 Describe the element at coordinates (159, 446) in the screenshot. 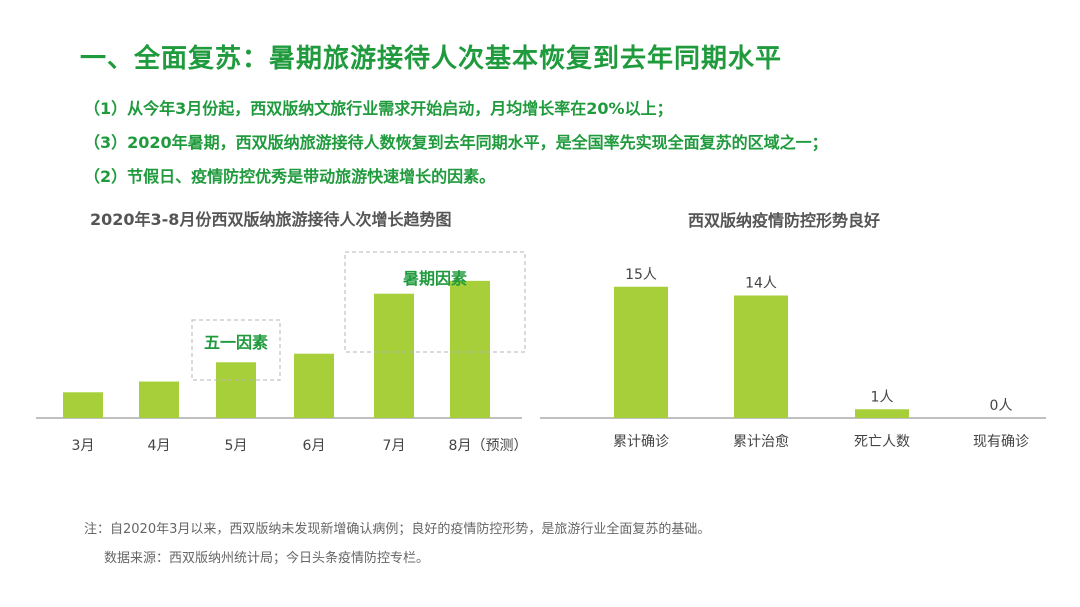

I see `tourism-tick-label: 4月` at that location.